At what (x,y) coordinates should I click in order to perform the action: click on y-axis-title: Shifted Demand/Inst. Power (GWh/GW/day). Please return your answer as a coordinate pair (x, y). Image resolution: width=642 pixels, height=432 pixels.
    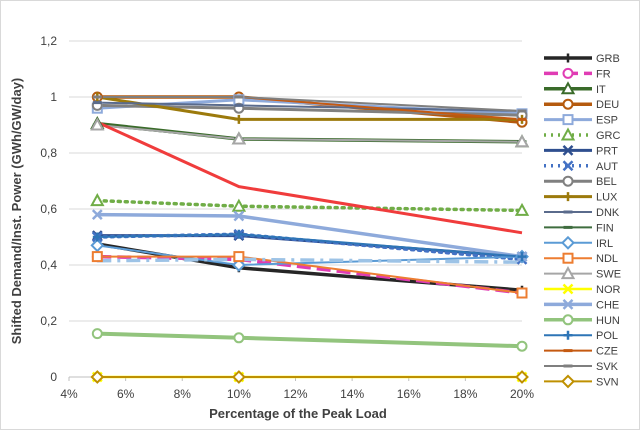
    Looking at the image, I should click on (16, 211).